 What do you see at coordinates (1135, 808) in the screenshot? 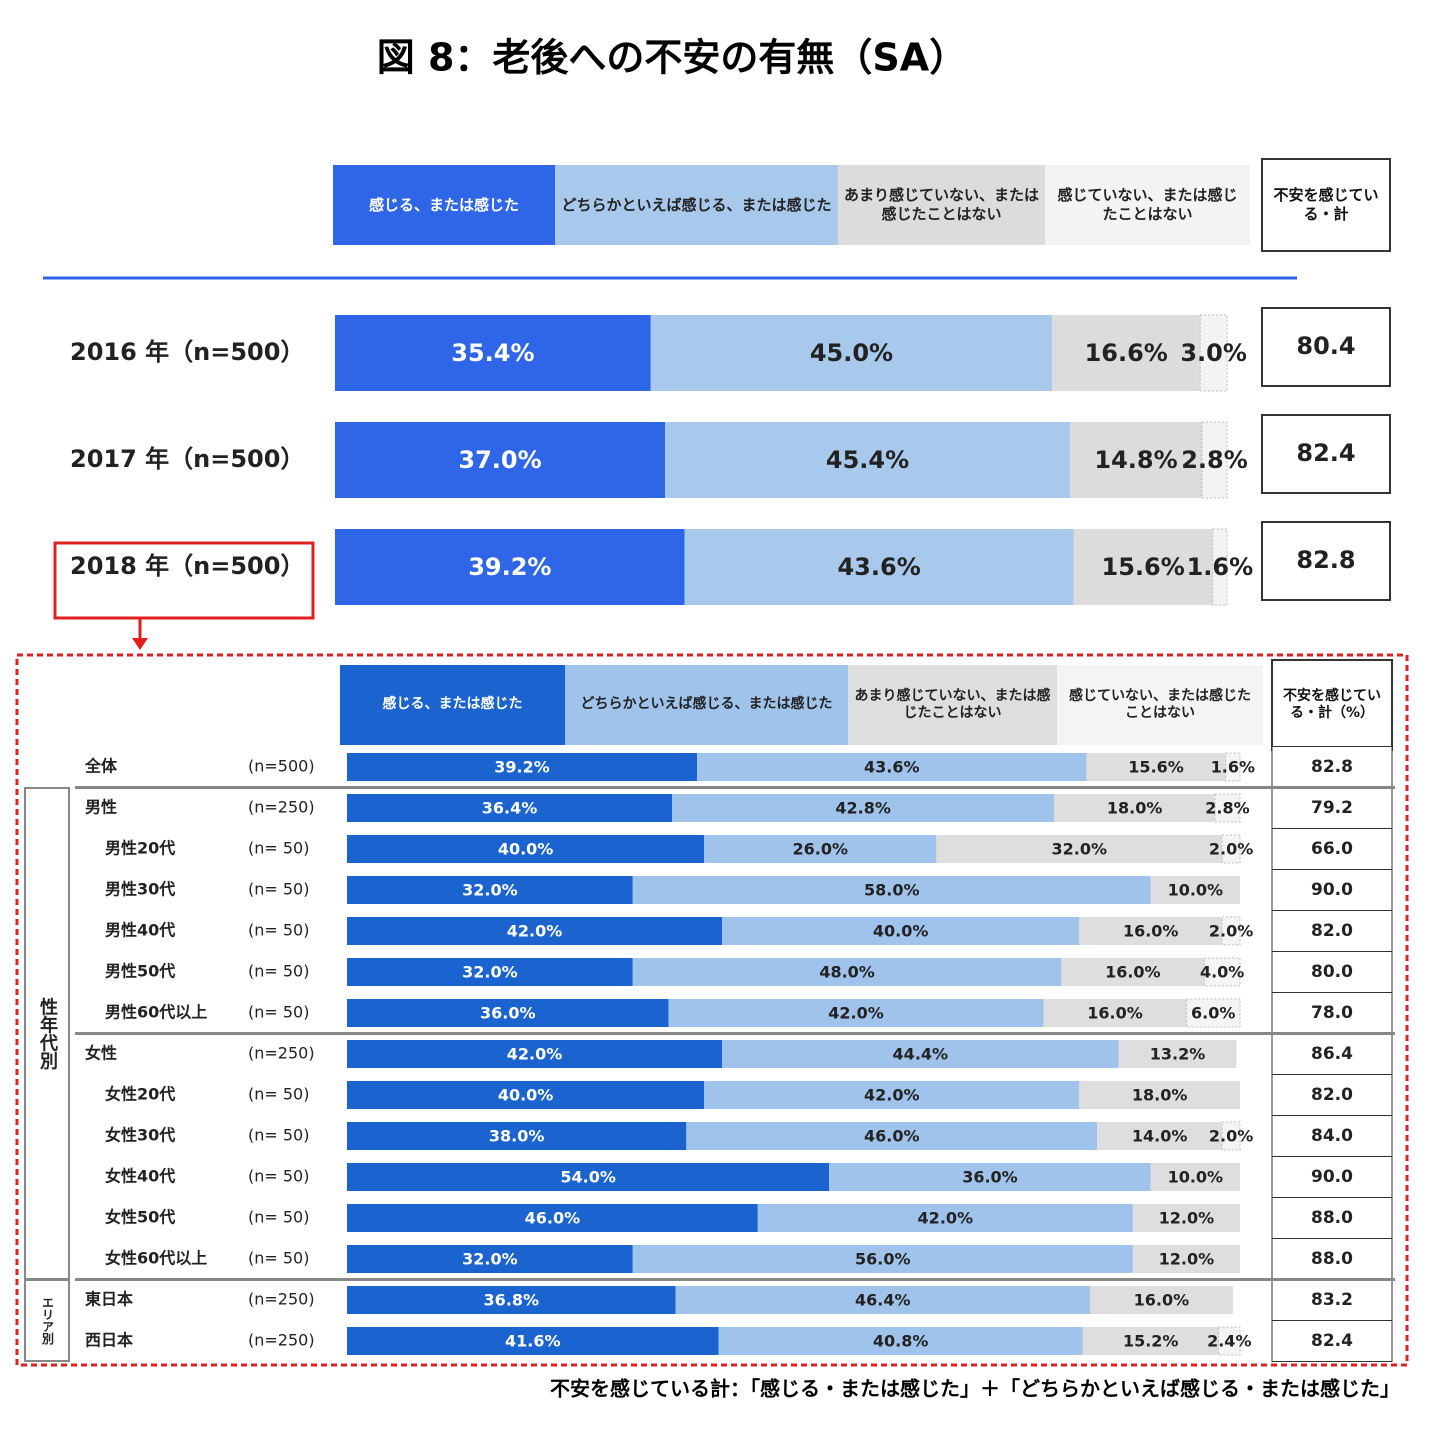
I see `value-label: 18.0%` at bounding box center [1135, 808].